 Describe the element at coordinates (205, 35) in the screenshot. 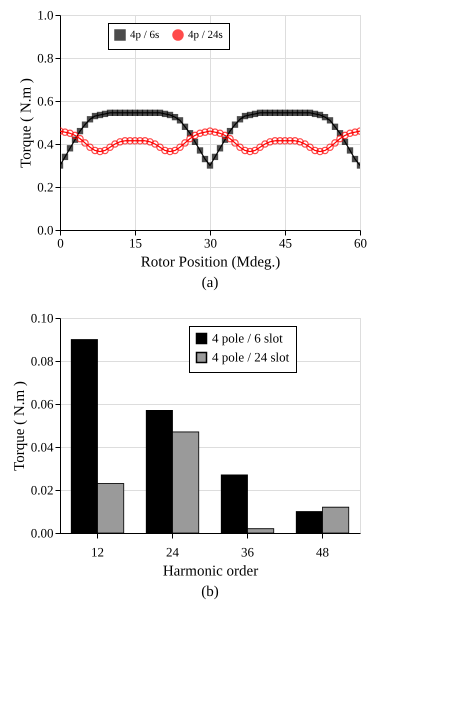

I see `legend-label: 4p / 24s` at that location.